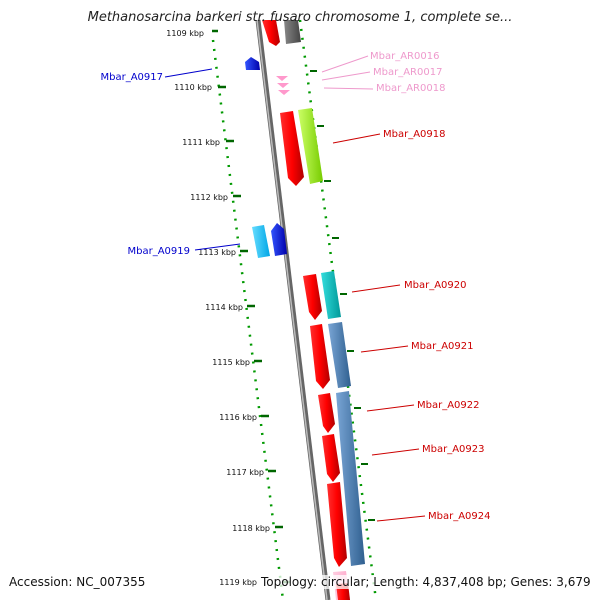 The image size is (600, 600). Describe the element at coordinates (404, 56) in the screenshot. I see `gene-label-mbar-ar0016: Mbar_AR0016` at that location.